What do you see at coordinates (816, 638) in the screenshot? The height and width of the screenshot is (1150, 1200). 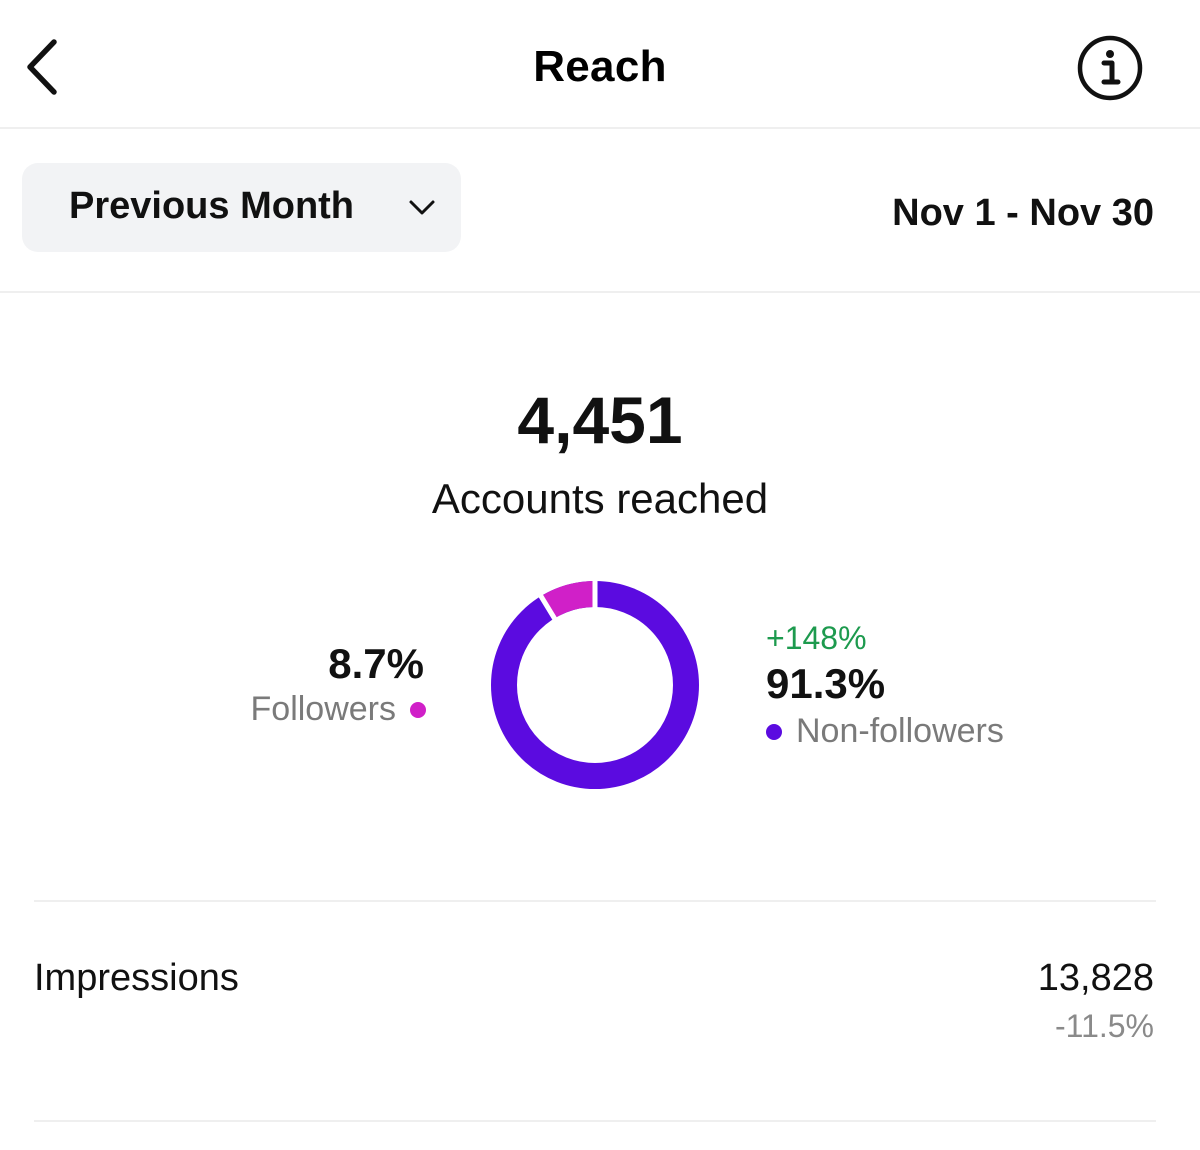 I see `non-followers-change: +148%` at bounding box center [816, 638].